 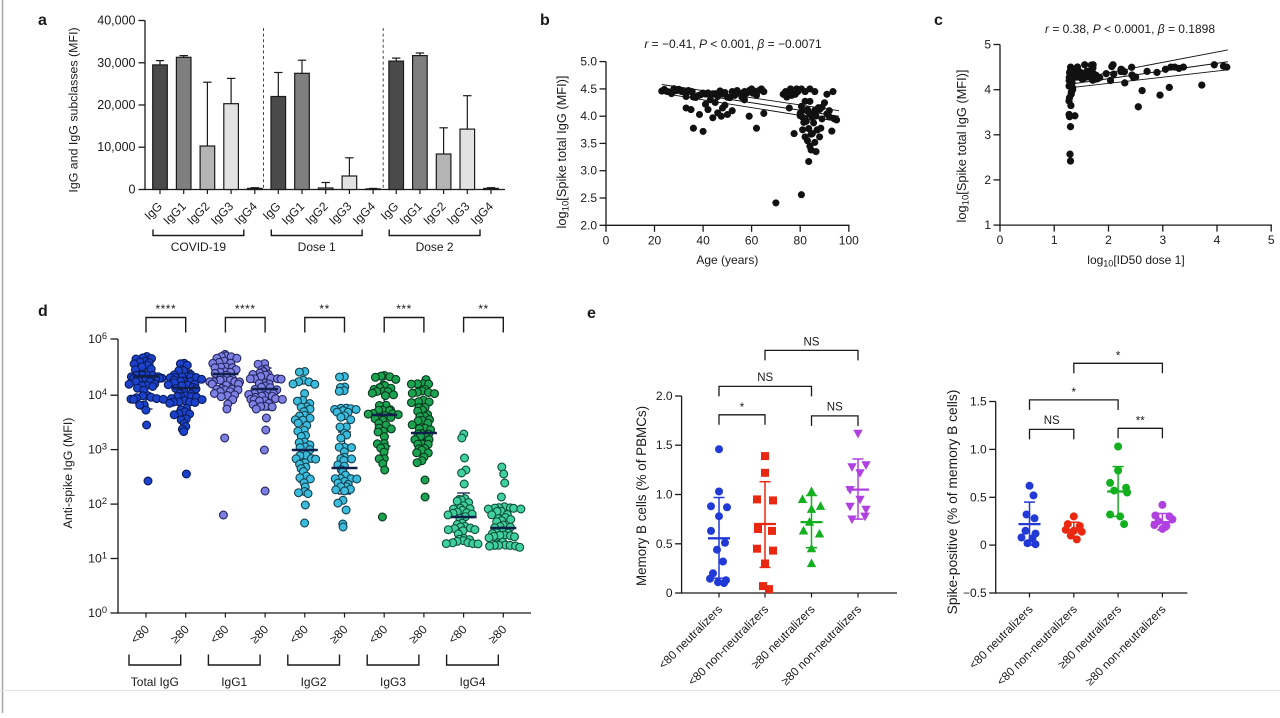 What do you see at coordinates (703, 240) in the screenshot?
I see `svg-text: 40` at bounding box center [703, 240].